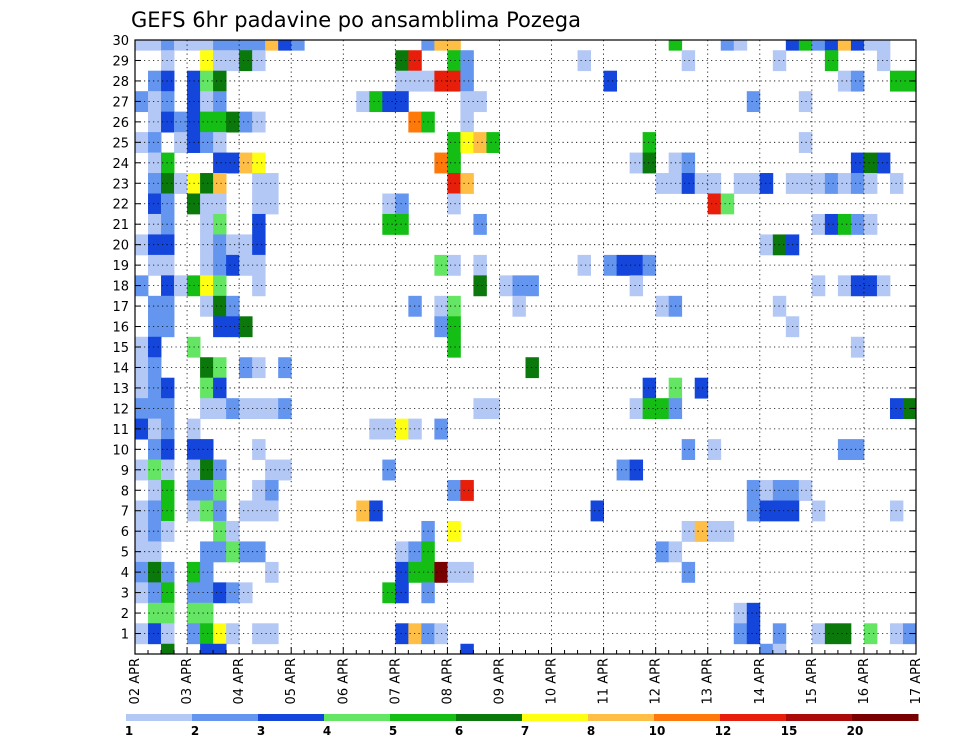 This screenshot has height=742, width=960. Describe the element at coordinates (120, 368) in the screenshot. I see `y-tick-label: 14` at that location.